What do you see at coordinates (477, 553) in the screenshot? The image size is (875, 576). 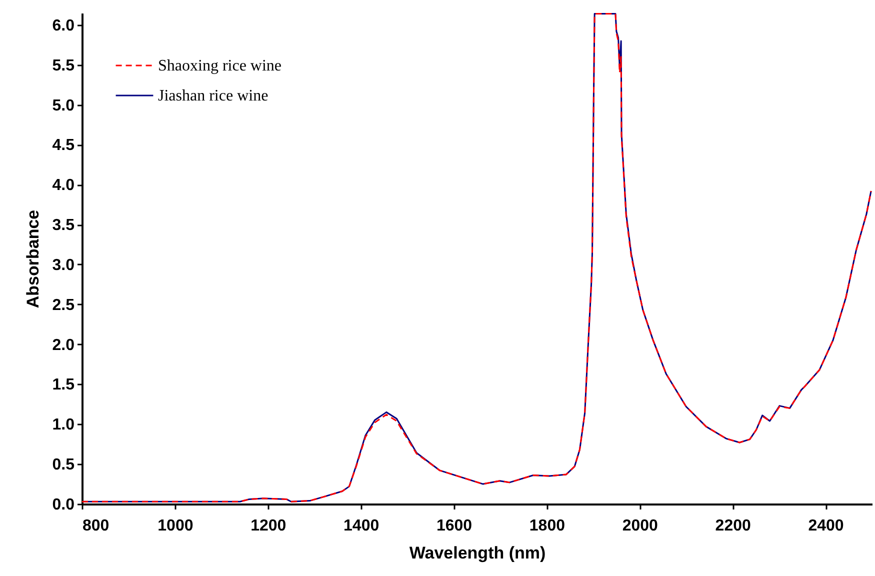 I see `x-axis-title: Wavelength (nm)` at bounding box center [477, 553].